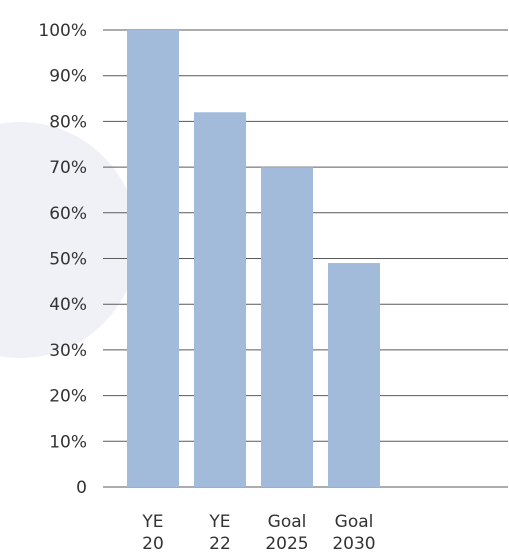 This screenshot has height=552, width=509. Describe the element at coordinates (220, 543) in the screenshot. I see `x-category-label-line: 22` at that location.